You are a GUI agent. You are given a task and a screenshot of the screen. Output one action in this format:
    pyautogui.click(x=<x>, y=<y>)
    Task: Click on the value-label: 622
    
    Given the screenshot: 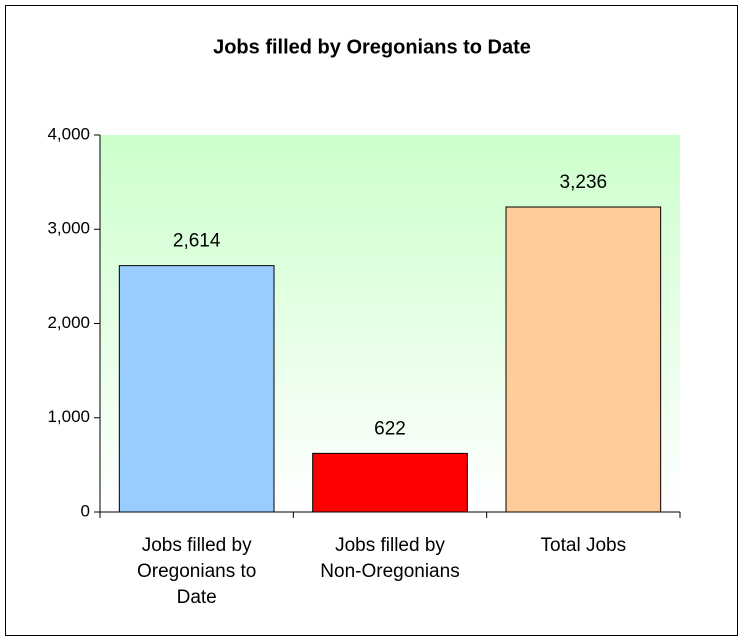 What is the action you would take?
    pyautogui.click(x=390, y=428)
    